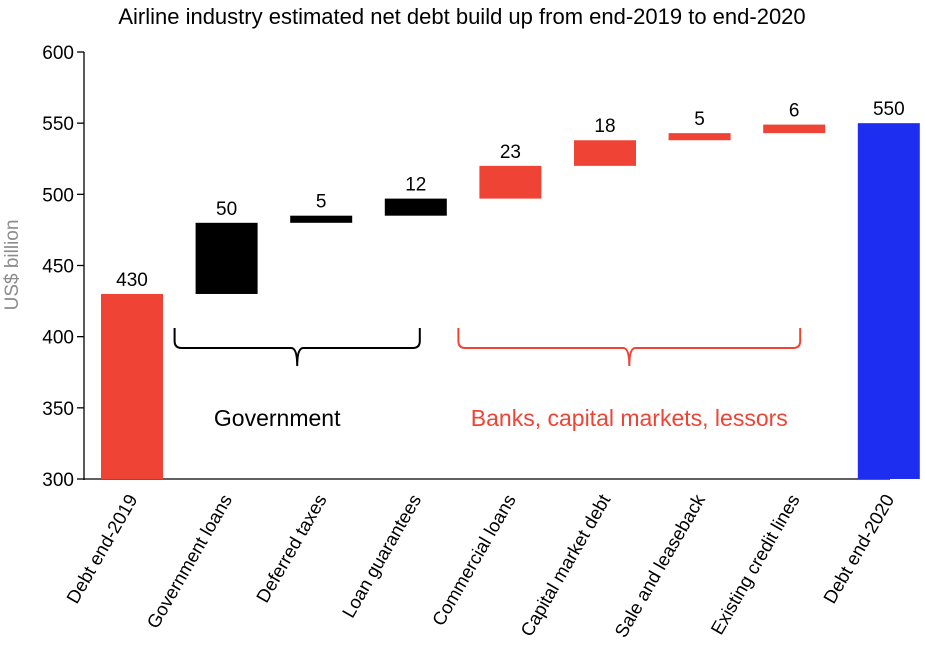 This screenshot has width=925, height=672. I want to click on category-label: Debt end-2019, so click(101, 549).